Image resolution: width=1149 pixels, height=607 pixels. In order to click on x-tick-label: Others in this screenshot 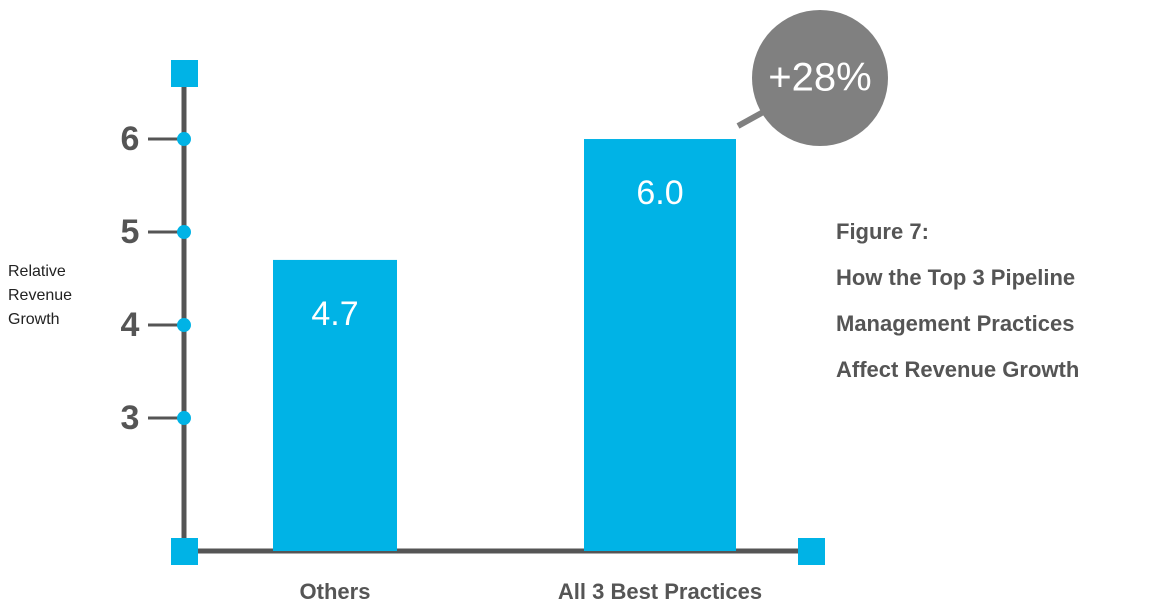, I will do `click(335, 591)`.